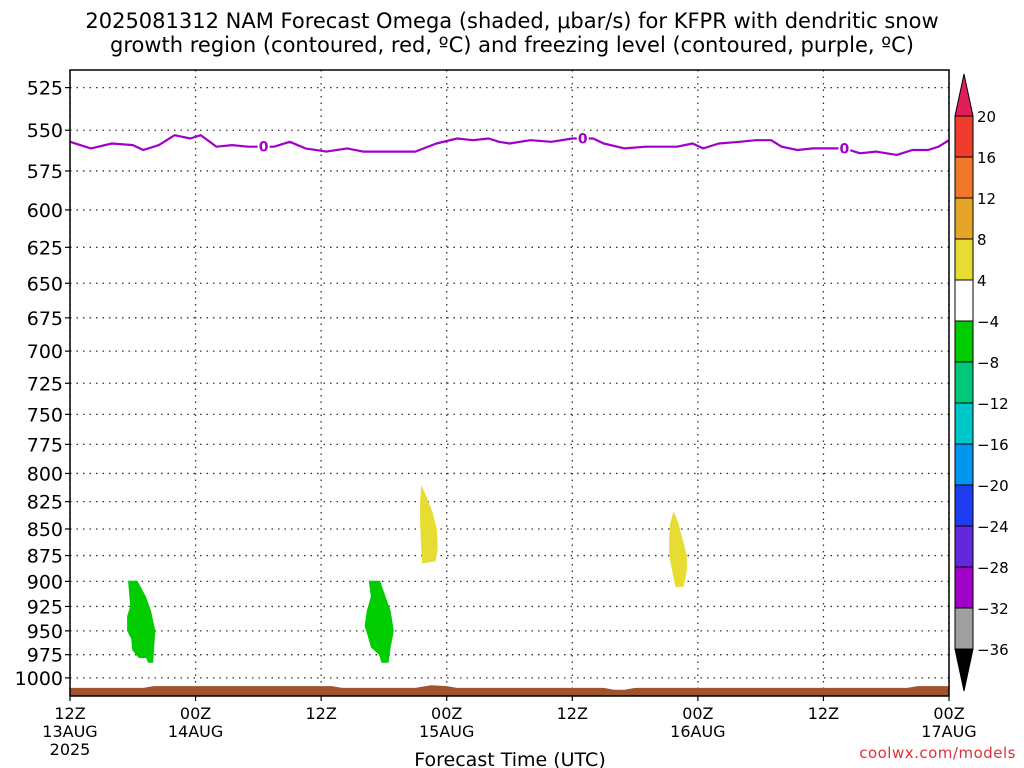  I want to click on colorbar-label: 12, so click(986, 199).